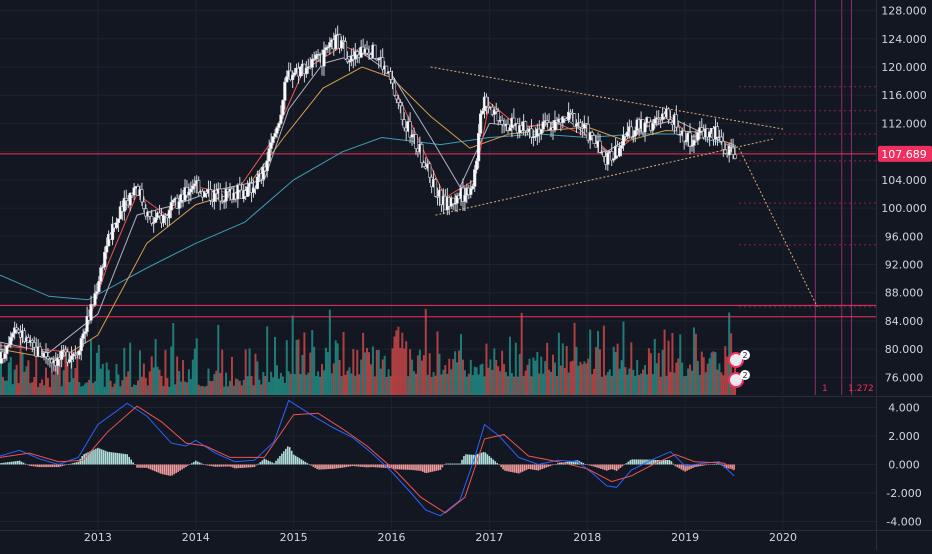  Describe the element at coordinates (736, 380) in the screenshot. I see `dividend-icon` at that location.